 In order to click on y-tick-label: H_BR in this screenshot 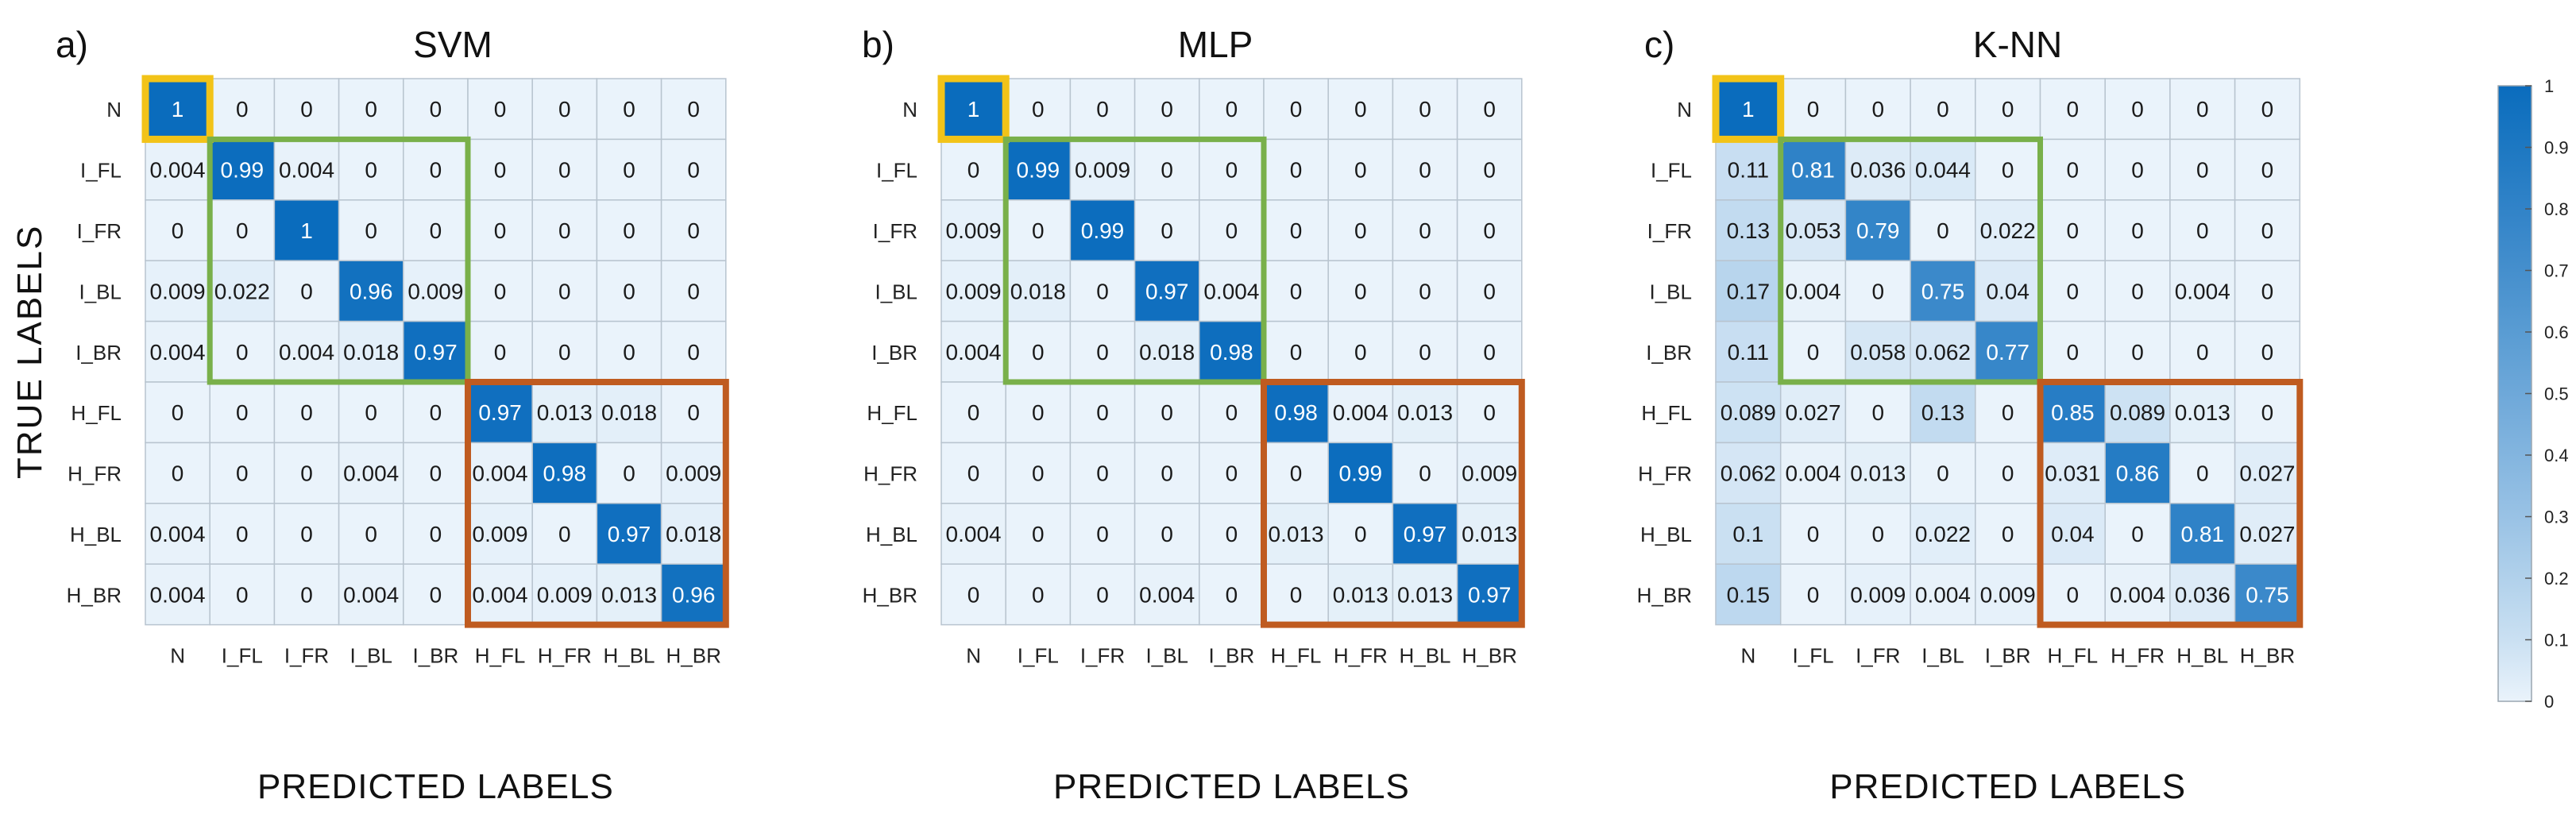, I will do `click(1664, 595)`.